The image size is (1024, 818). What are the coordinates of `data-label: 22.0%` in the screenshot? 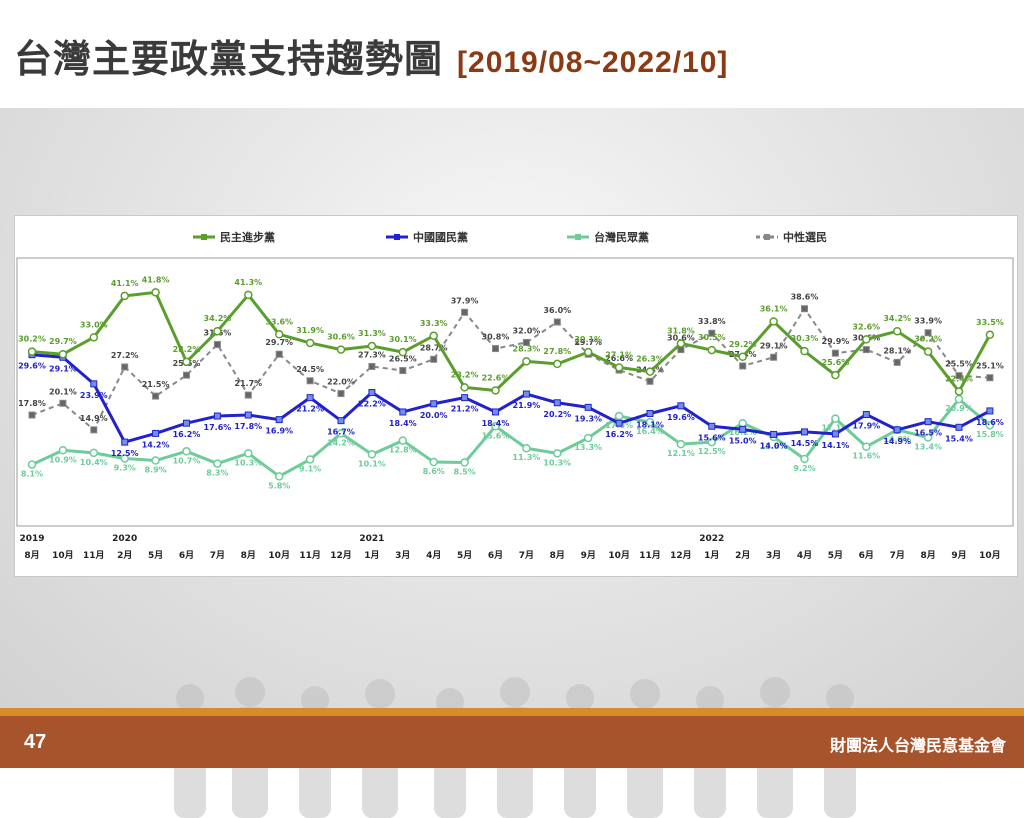 It's located at (341, 382).